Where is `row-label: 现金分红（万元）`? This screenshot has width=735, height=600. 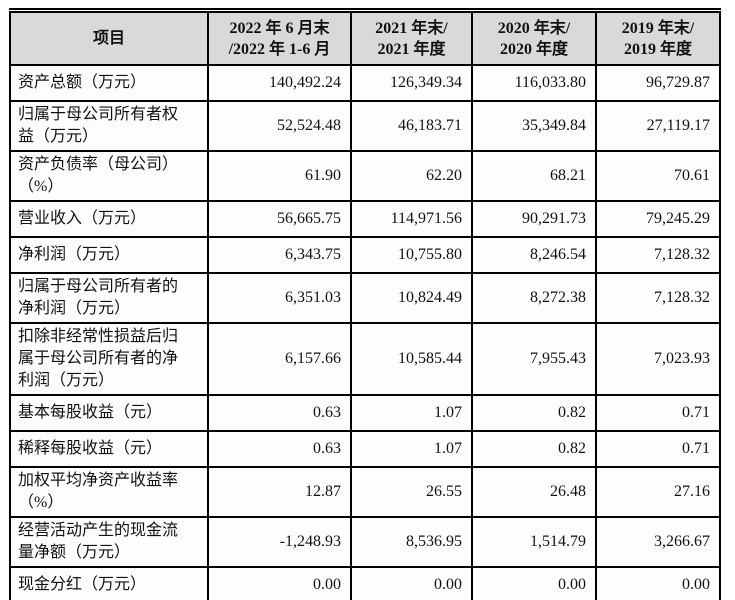 row-label: 现金分红（万元） is located at coordinates (109, 583).